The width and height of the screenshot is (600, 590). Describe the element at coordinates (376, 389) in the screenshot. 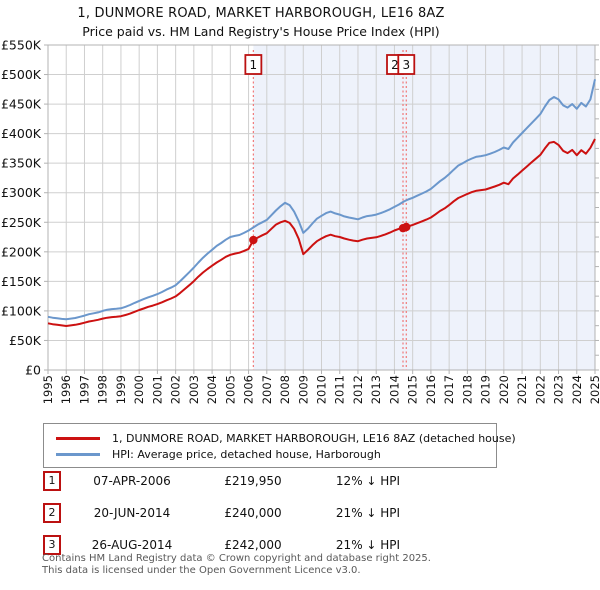

I see `svg-text: 2013` at that location.